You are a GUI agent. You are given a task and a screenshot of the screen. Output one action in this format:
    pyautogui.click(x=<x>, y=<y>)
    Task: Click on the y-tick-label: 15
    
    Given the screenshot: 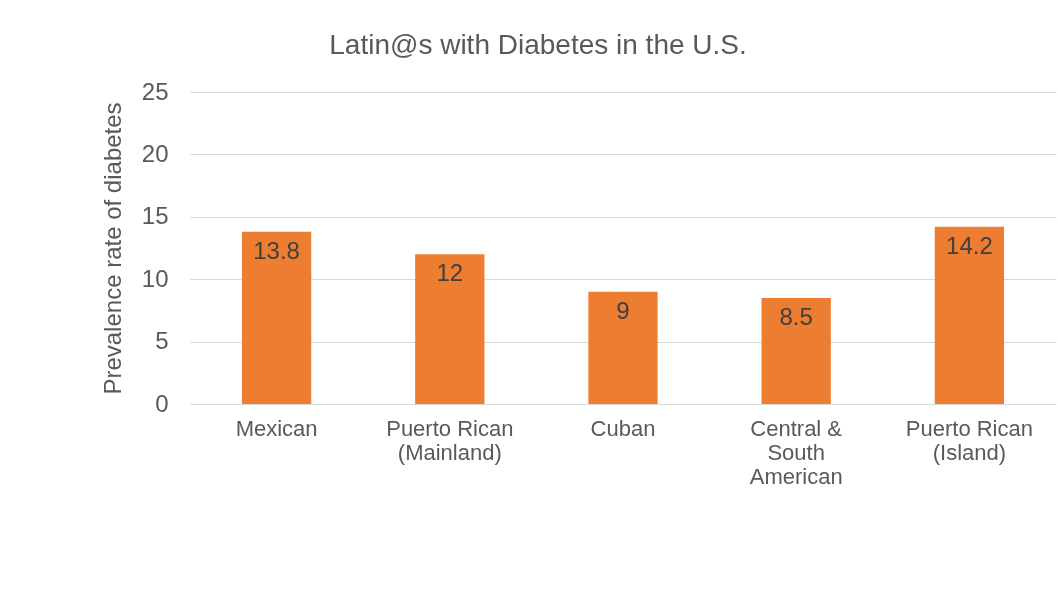 What is the action you would take?
    pyautogui.click(x=155, y=216)
    